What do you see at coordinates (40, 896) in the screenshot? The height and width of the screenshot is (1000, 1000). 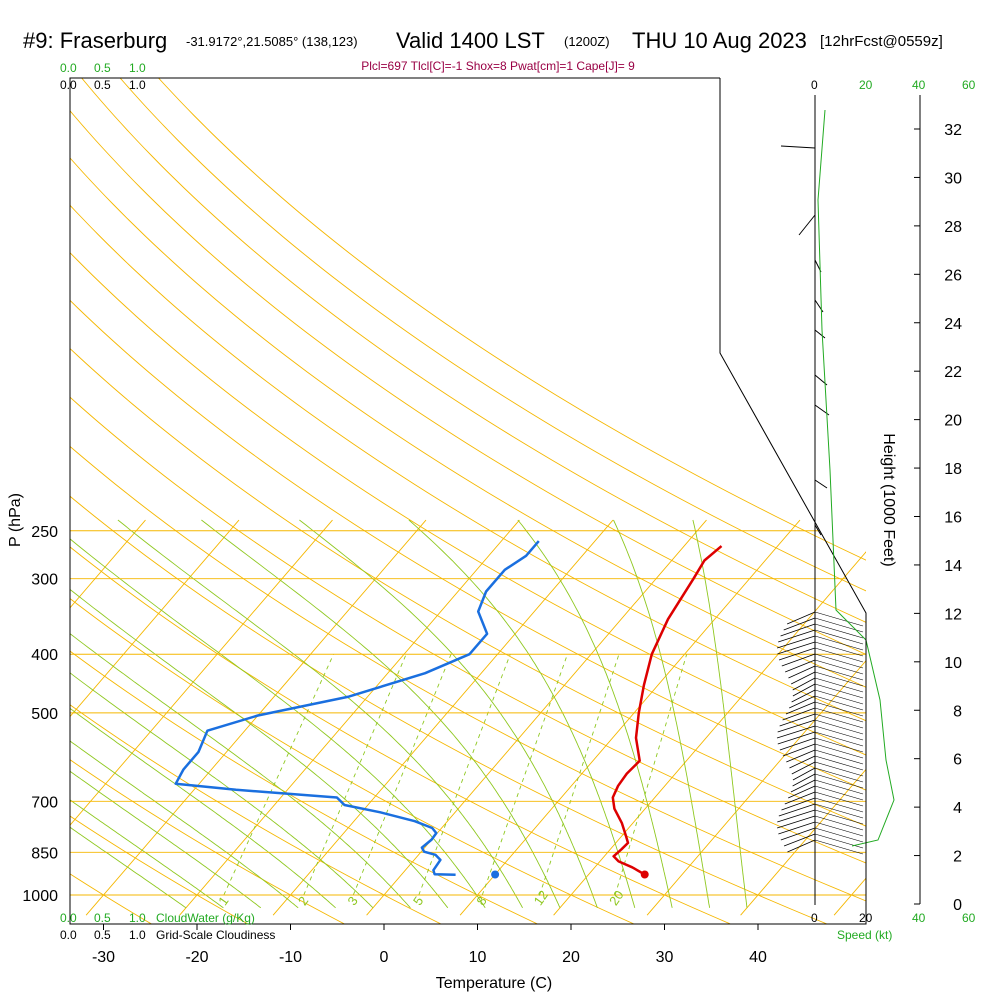 I see `pressure-tick-label: 1000` at bounding box center [40, 896].